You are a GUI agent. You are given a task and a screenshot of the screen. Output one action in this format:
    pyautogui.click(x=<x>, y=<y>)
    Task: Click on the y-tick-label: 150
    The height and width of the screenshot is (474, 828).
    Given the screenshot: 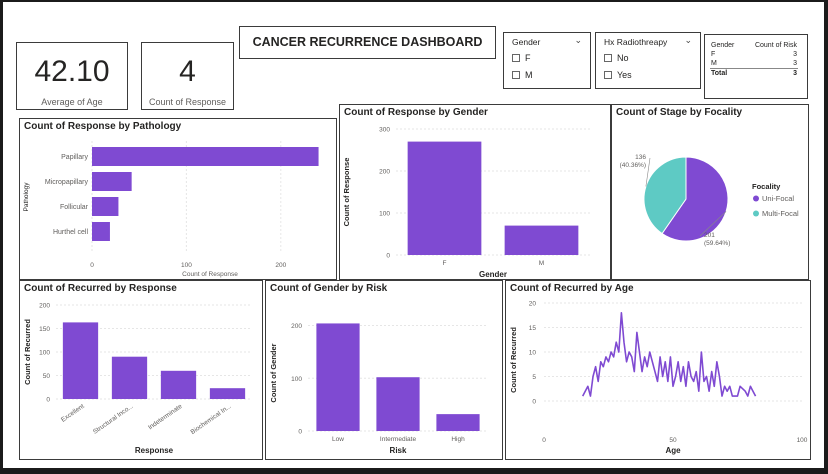 What is the action you would take?
    pyautogui.click(x=44, y=329)
    